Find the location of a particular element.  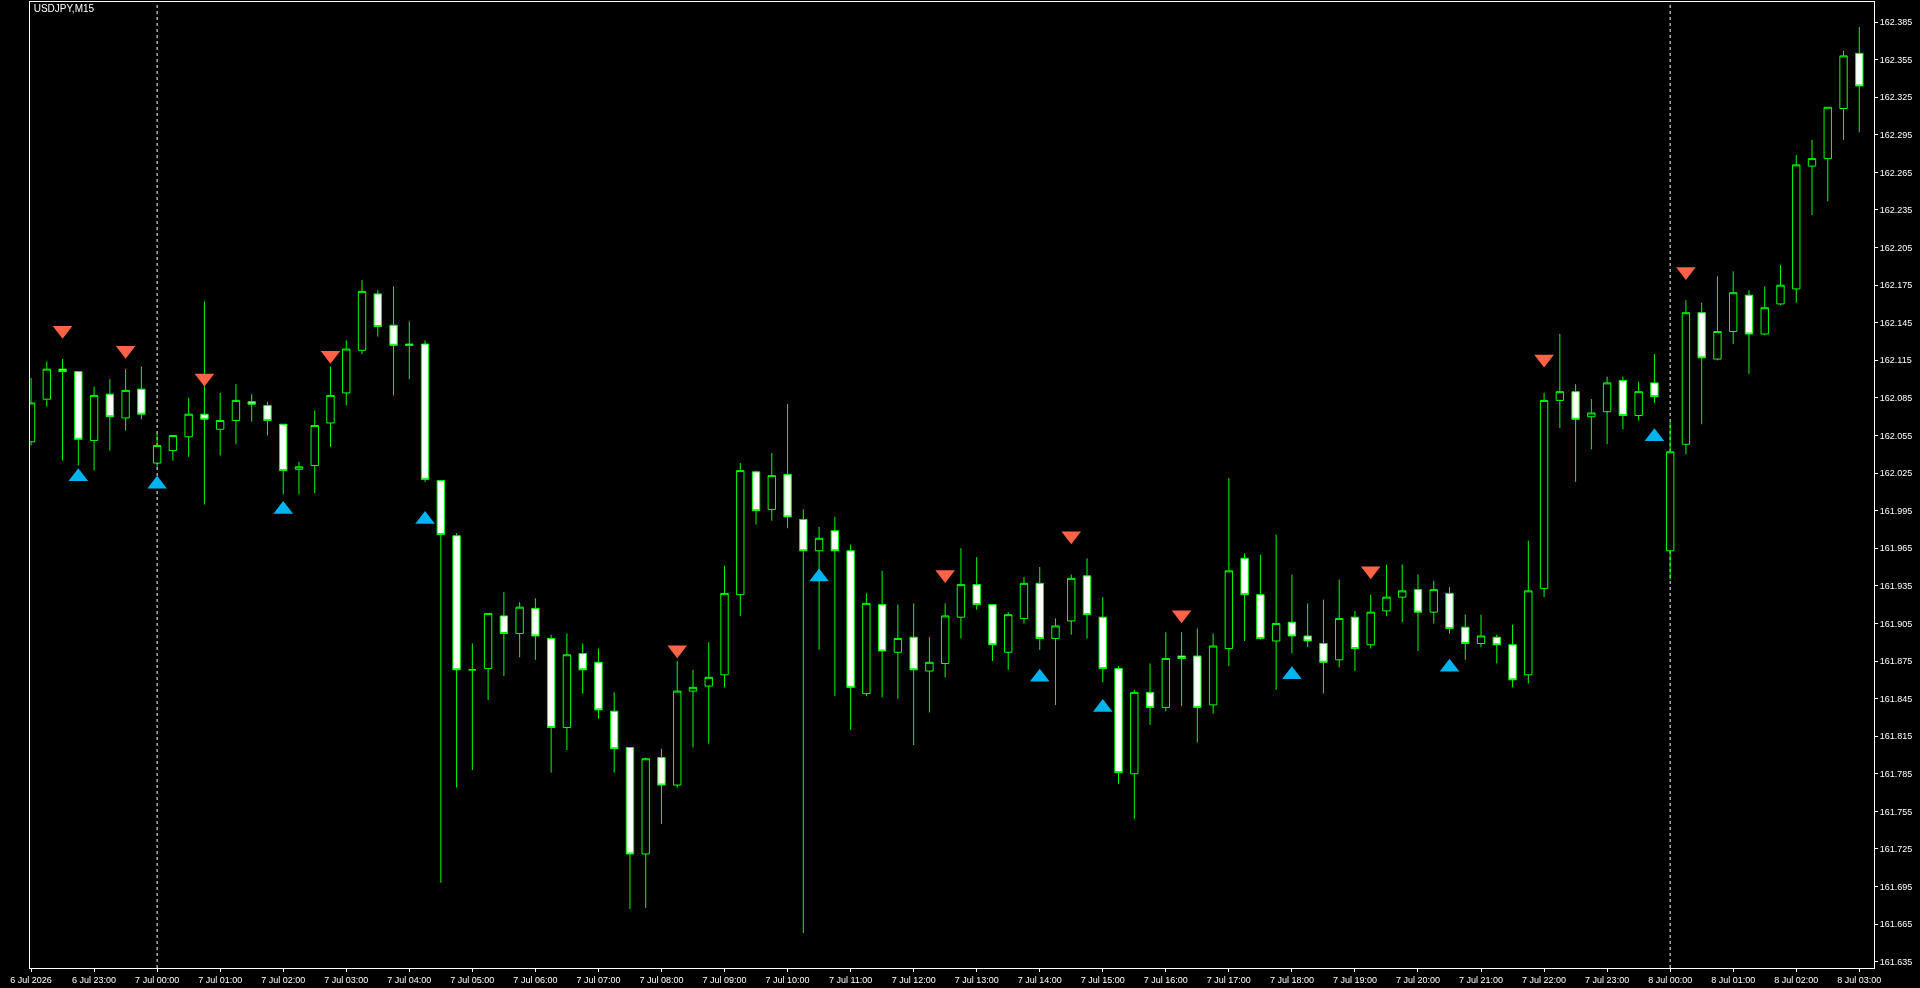

x-tick-label: 7 Jul 21:00 is located at coordinates (1481, 979).